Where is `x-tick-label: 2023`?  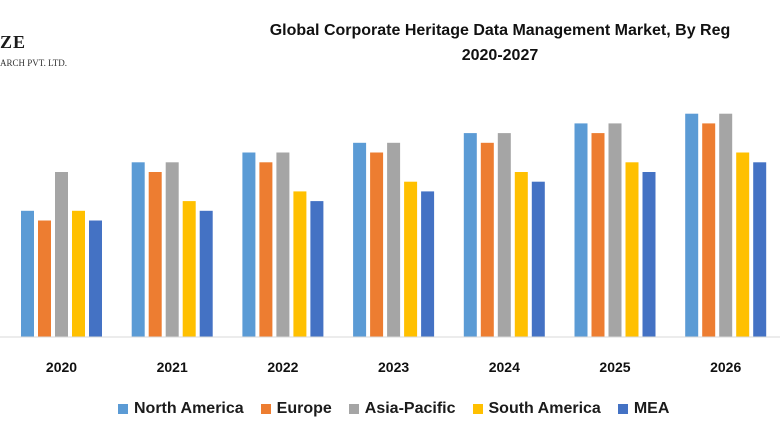
x-tick-label: 2023 is located at coordinates (393, 367).